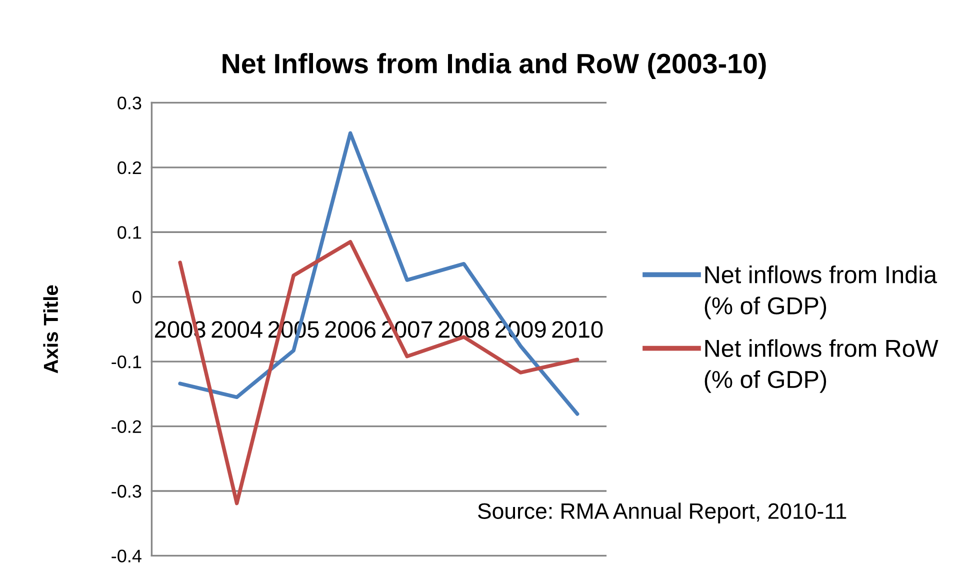 The image size is (961, 579). Describe the element at coordinates (821, 292) in the screenshot. I see `legend-label: Net inflows from India (% of GDP)` at that location.